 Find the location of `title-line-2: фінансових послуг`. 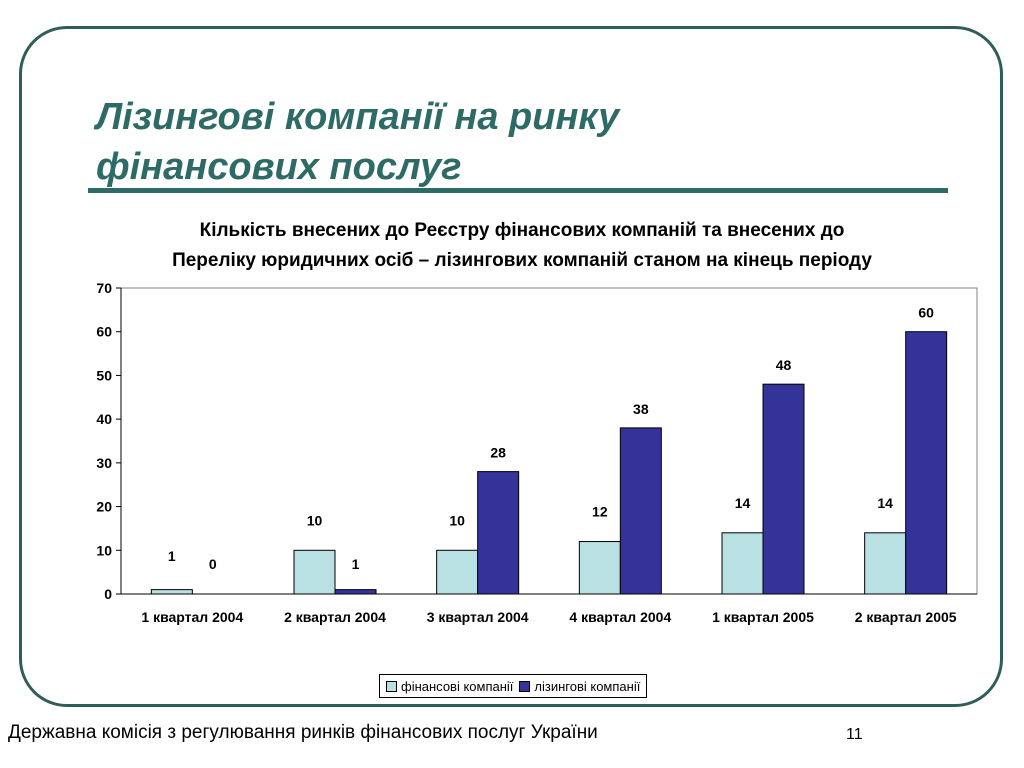

title-line-2: фінансових послуг is located at coordinates (279, 167).